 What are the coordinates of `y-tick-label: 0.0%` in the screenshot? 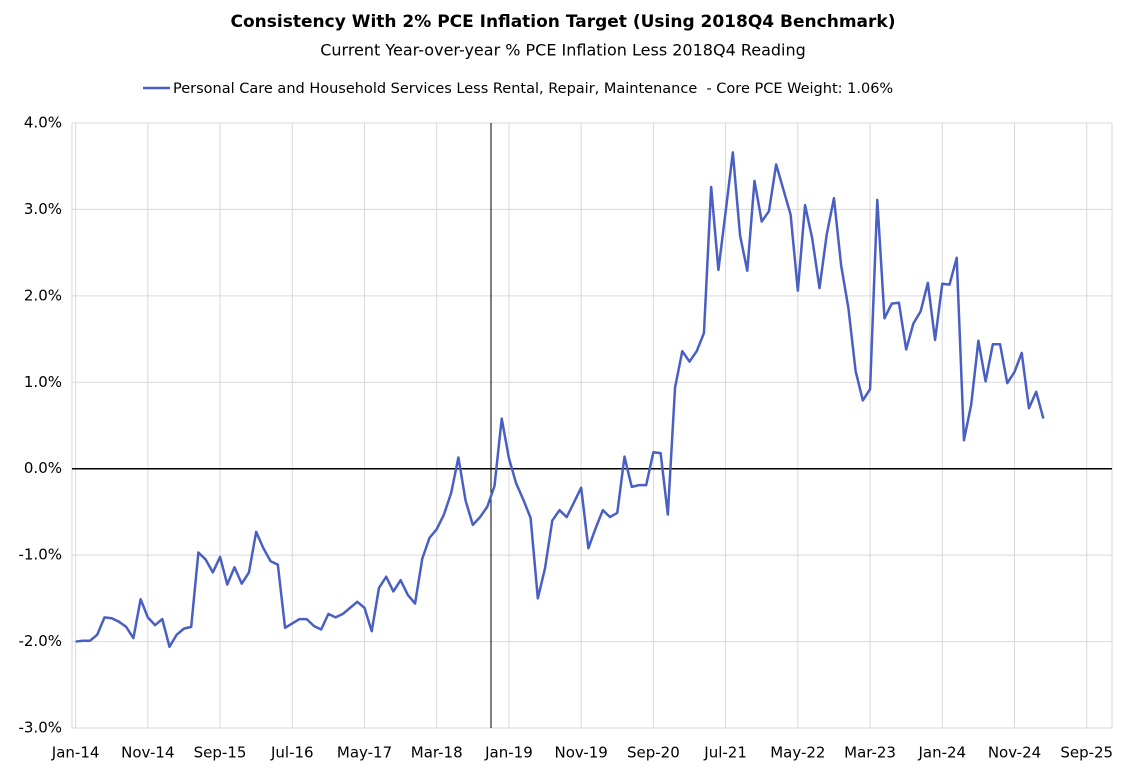 It's located at (43, 468).